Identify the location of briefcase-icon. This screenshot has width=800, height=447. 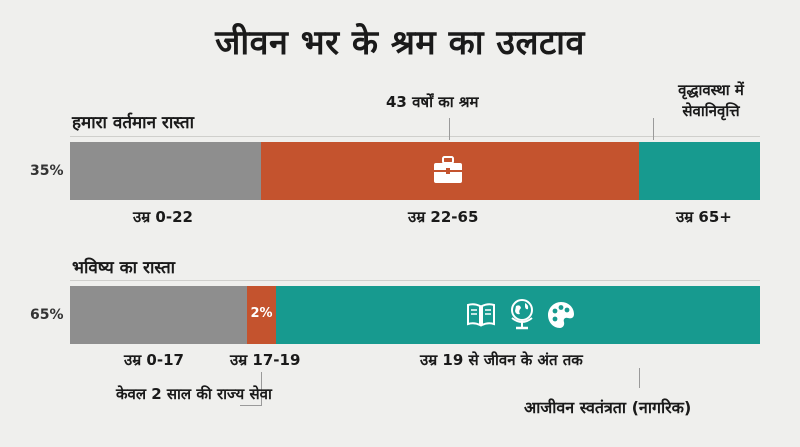
(448, 170).